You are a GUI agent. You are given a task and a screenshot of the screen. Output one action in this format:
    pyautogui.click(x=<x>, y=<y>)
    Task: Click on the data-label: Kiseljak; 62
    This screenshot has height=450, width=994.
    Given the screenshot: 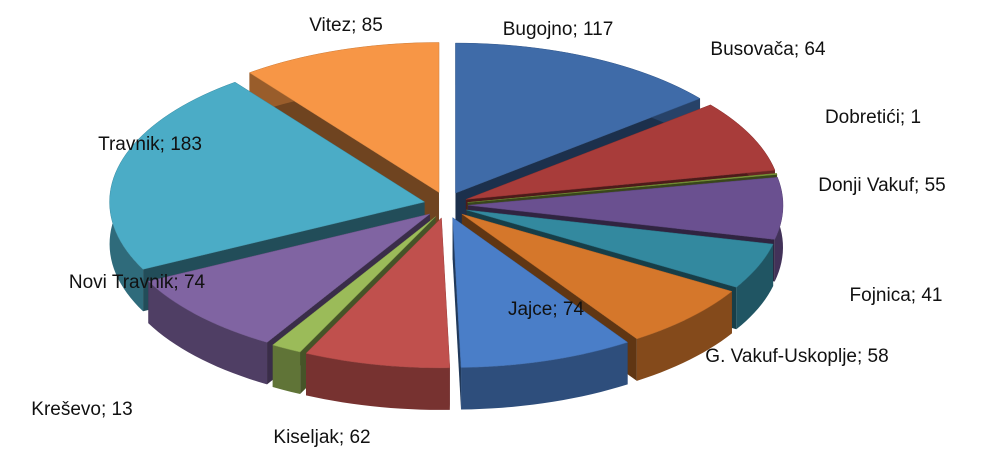 What is the action you would take?
    pyautogui.click(x=322, y=438)
    